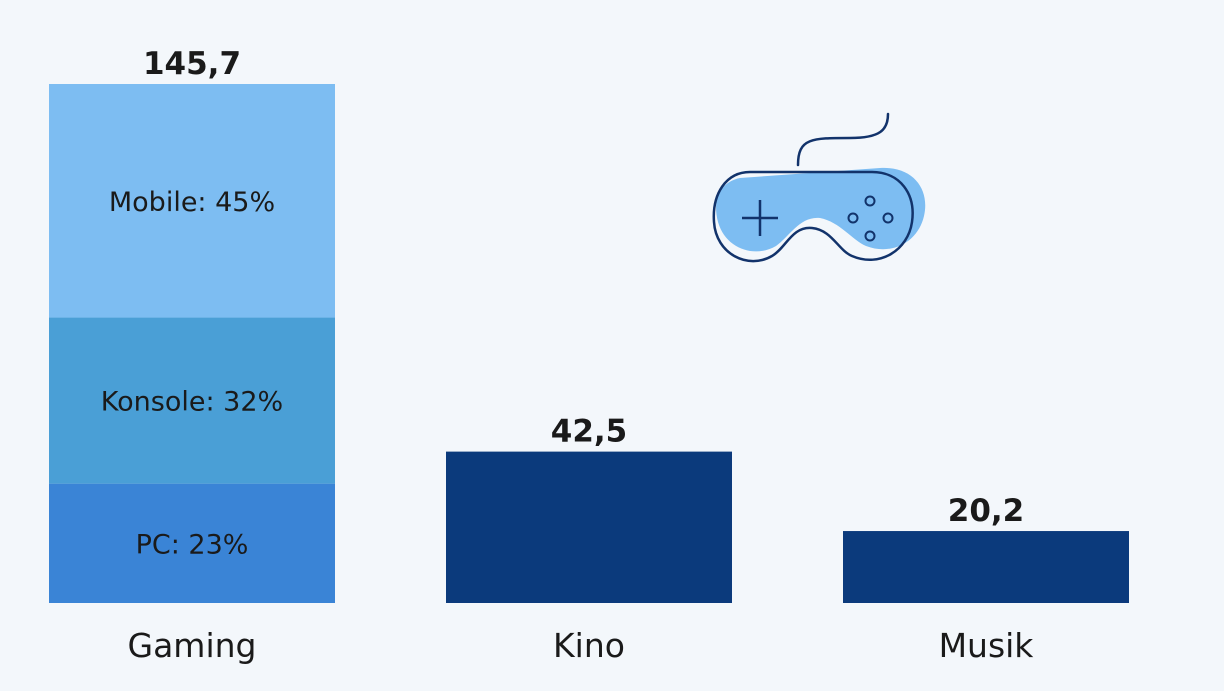 Image resolution: width=1224 pixels, height=691 pixels. Describe the element at coordinates (192, 64) in the screenshot. I see `value-label-gaming: 145,7` at that location.